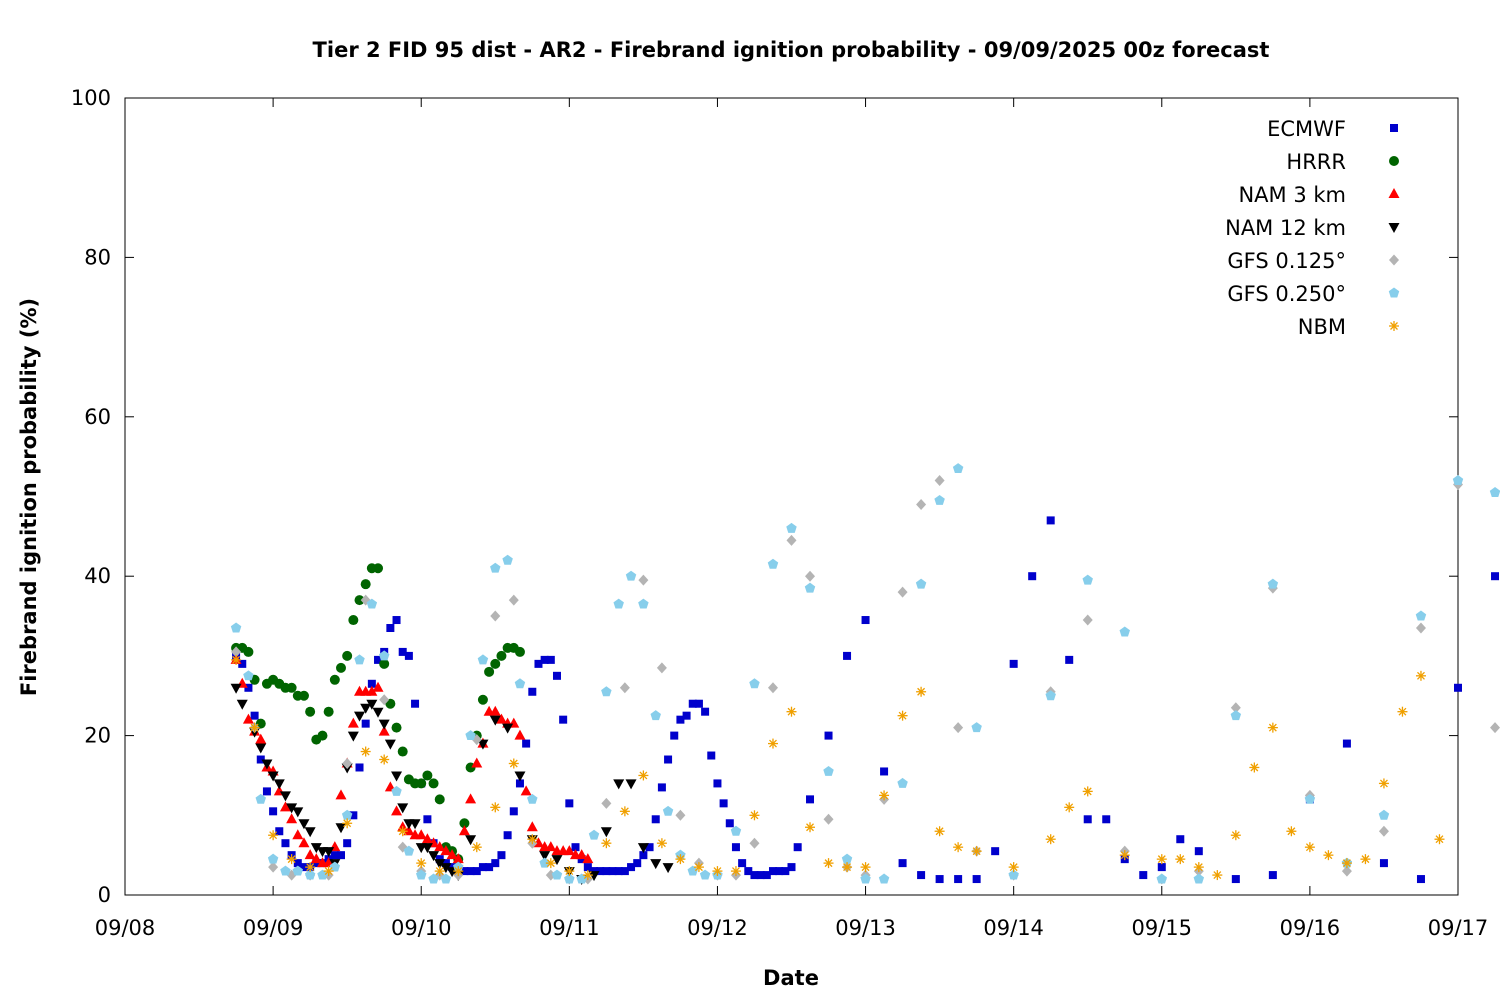  What do you see at coordinates (865, 928) in the screenshot?
I see `x-tick-label: 09/13` at bounding box center [865, 928].